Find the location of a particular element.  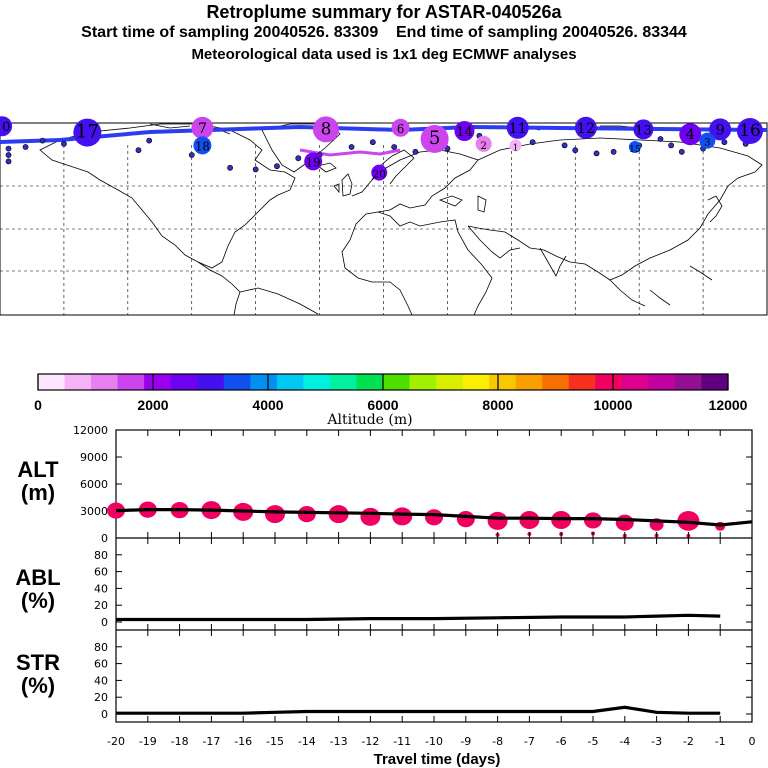

y-tick-label: 3000 is located at coordinates (94, 511).